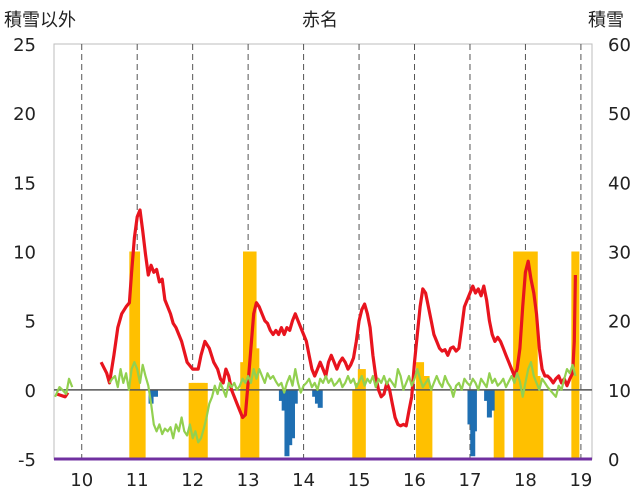 This screenshot has height=501, width=636. I want to click on y-tick-right: 10, so click(619, 391).